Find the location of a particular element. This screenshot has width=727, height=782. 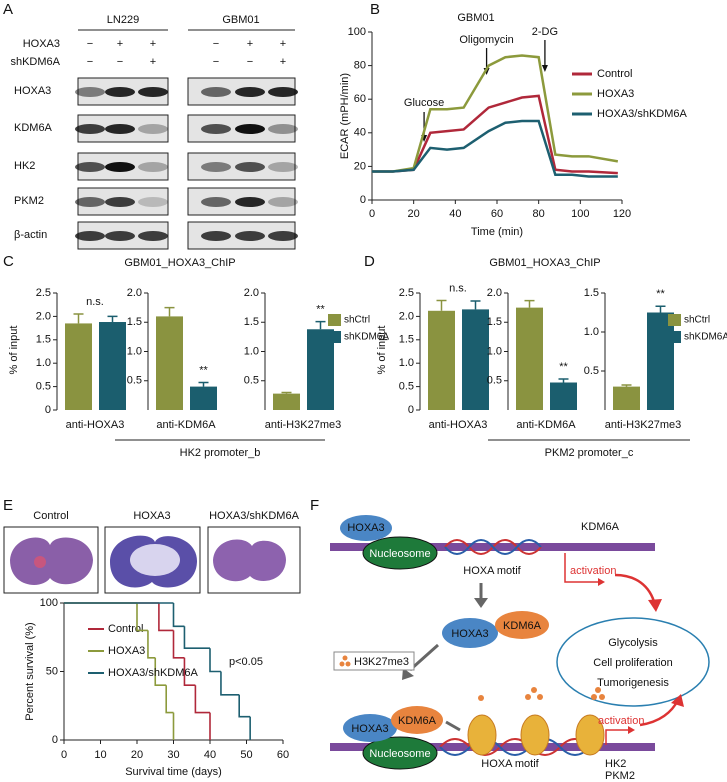

nucleosome is located at coordinates (400, 553).